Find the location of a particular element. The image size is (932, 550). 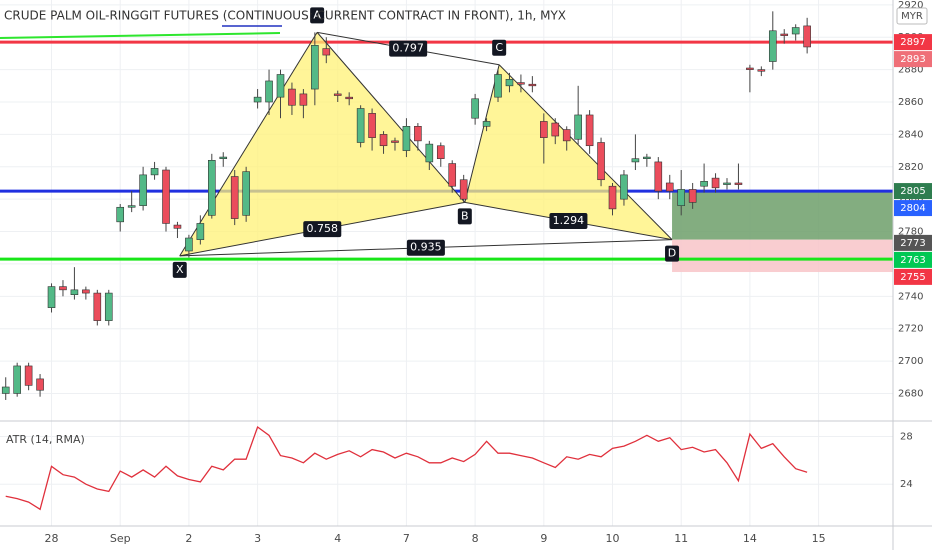

currency-box is located at coordinates (912, 16).